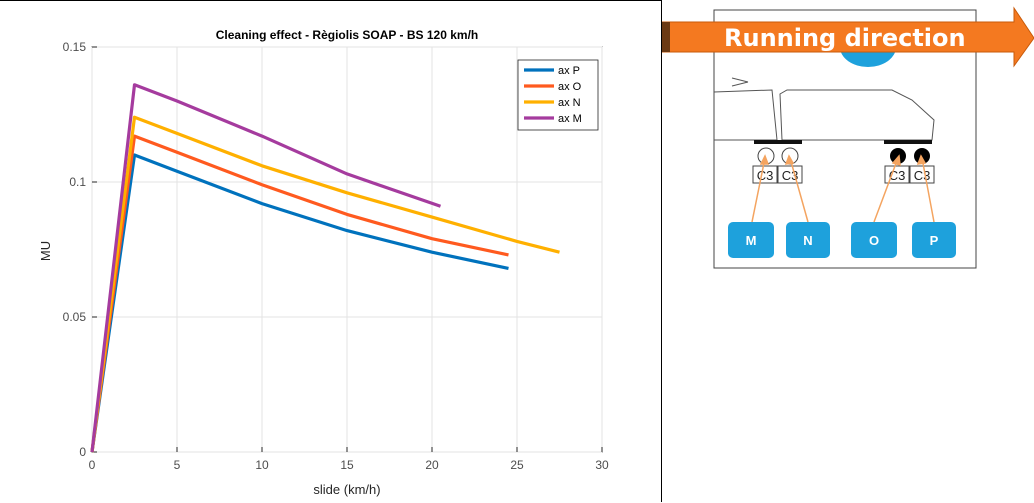  What do you see at coordinates (75, 47) in the screenshot?
I see `y-tick-label: 0.15` at bounding box center [75, 47].